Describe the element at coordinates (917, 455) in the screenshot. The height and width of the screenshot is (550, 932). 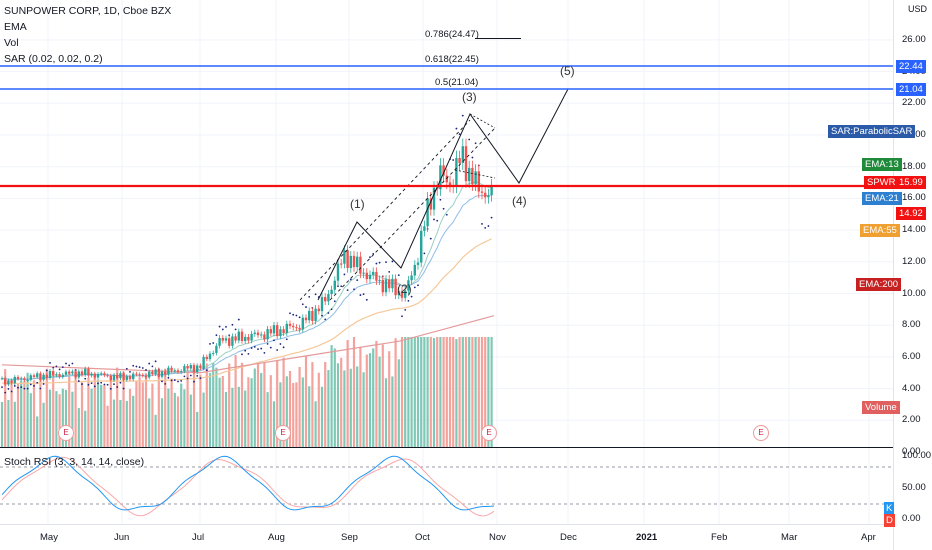
I see `stoch-axis-100: 100.00` at that location.